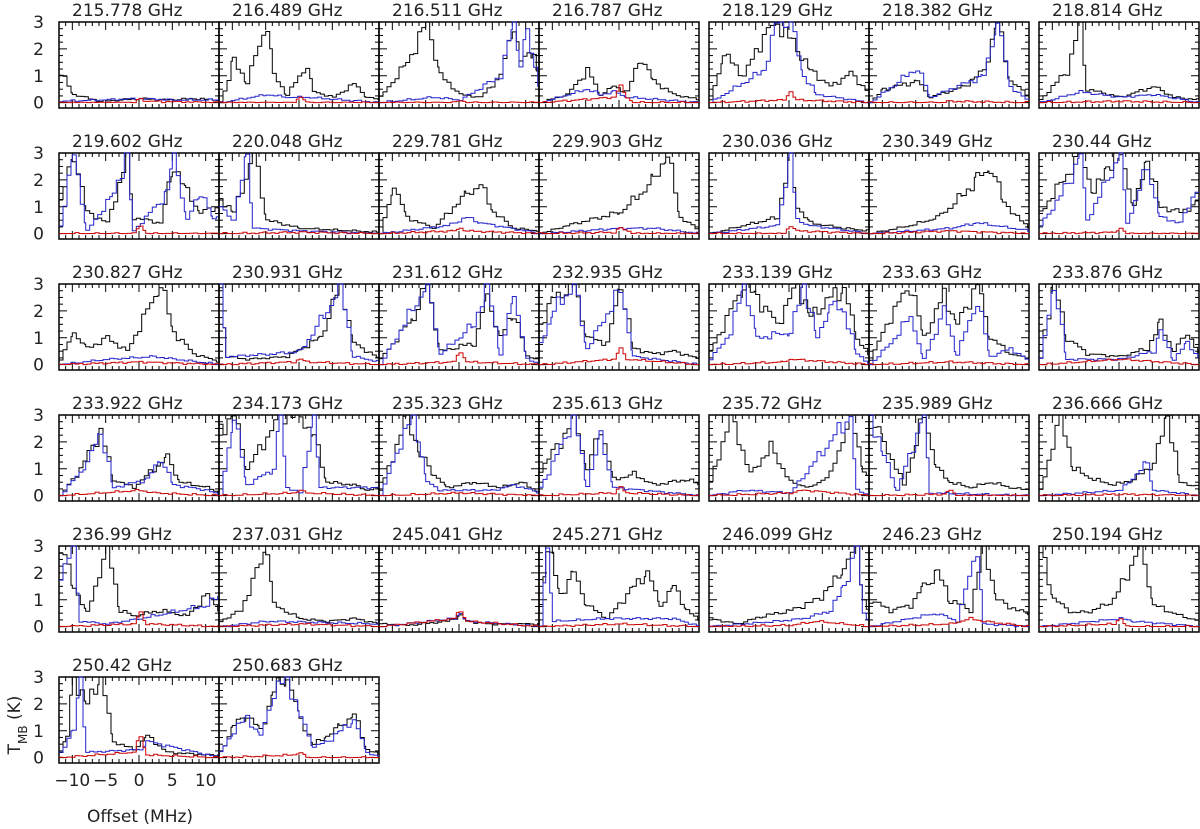 This screenshot has width=1200, height=829. I want to click on panel-title: 216.489 GHz, so click(287, 11).